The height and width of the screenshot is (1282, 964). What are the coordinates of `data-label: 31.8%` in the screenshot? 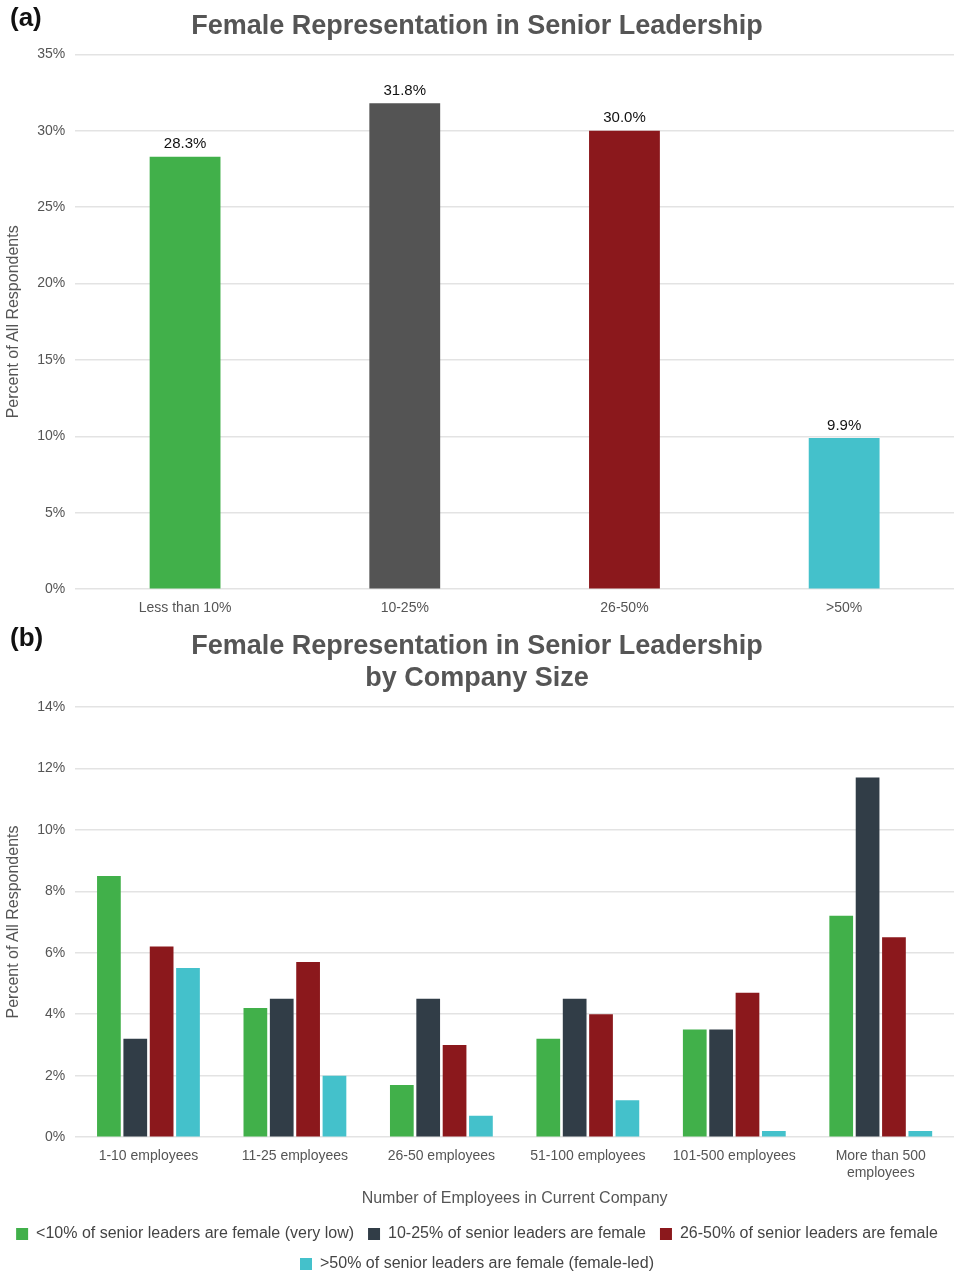 It's located at (405, 89).